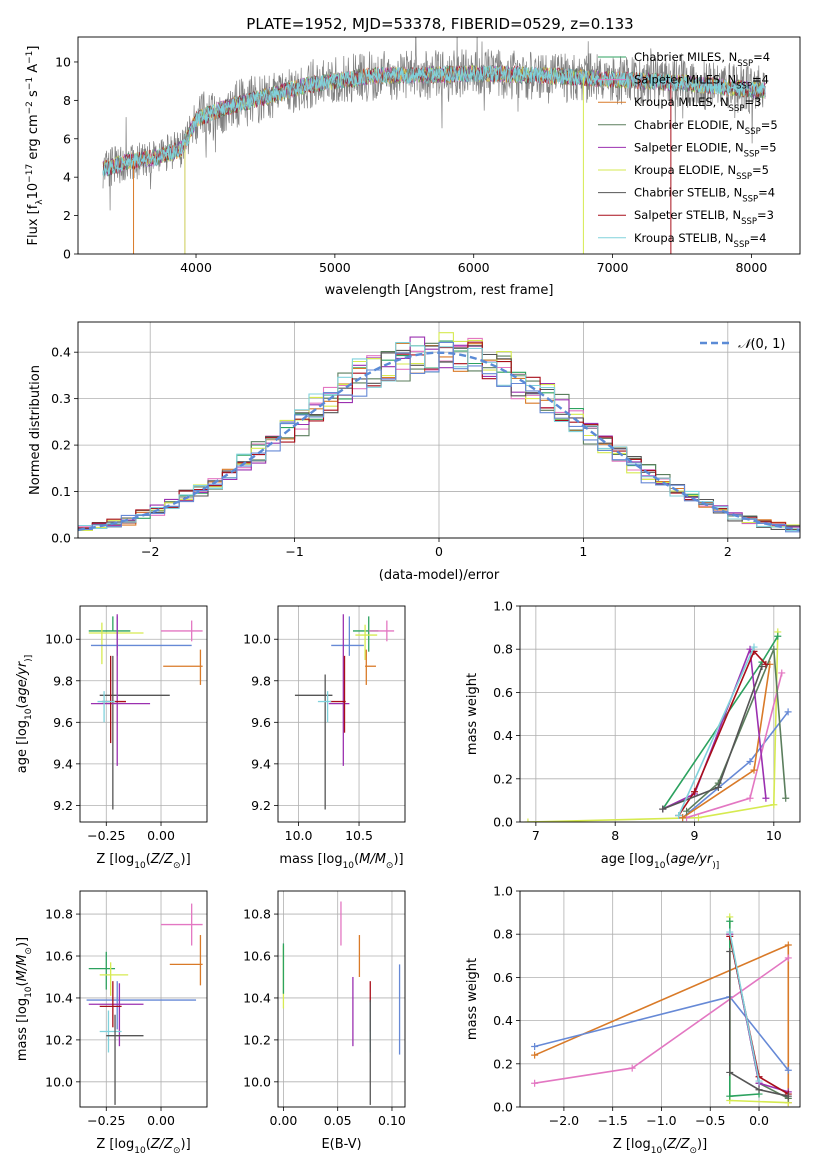  I want to click on y-tick-label: 0.6, so click(503, 692).